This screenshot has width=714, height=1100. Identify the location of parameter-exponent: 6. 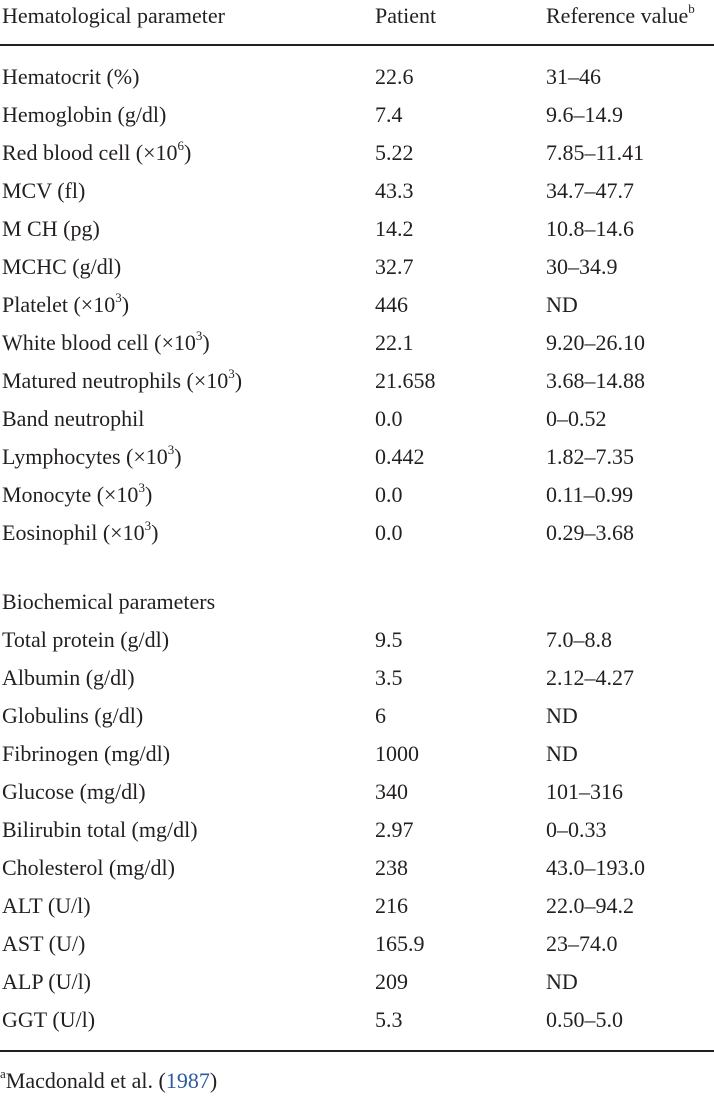
(181, 145).